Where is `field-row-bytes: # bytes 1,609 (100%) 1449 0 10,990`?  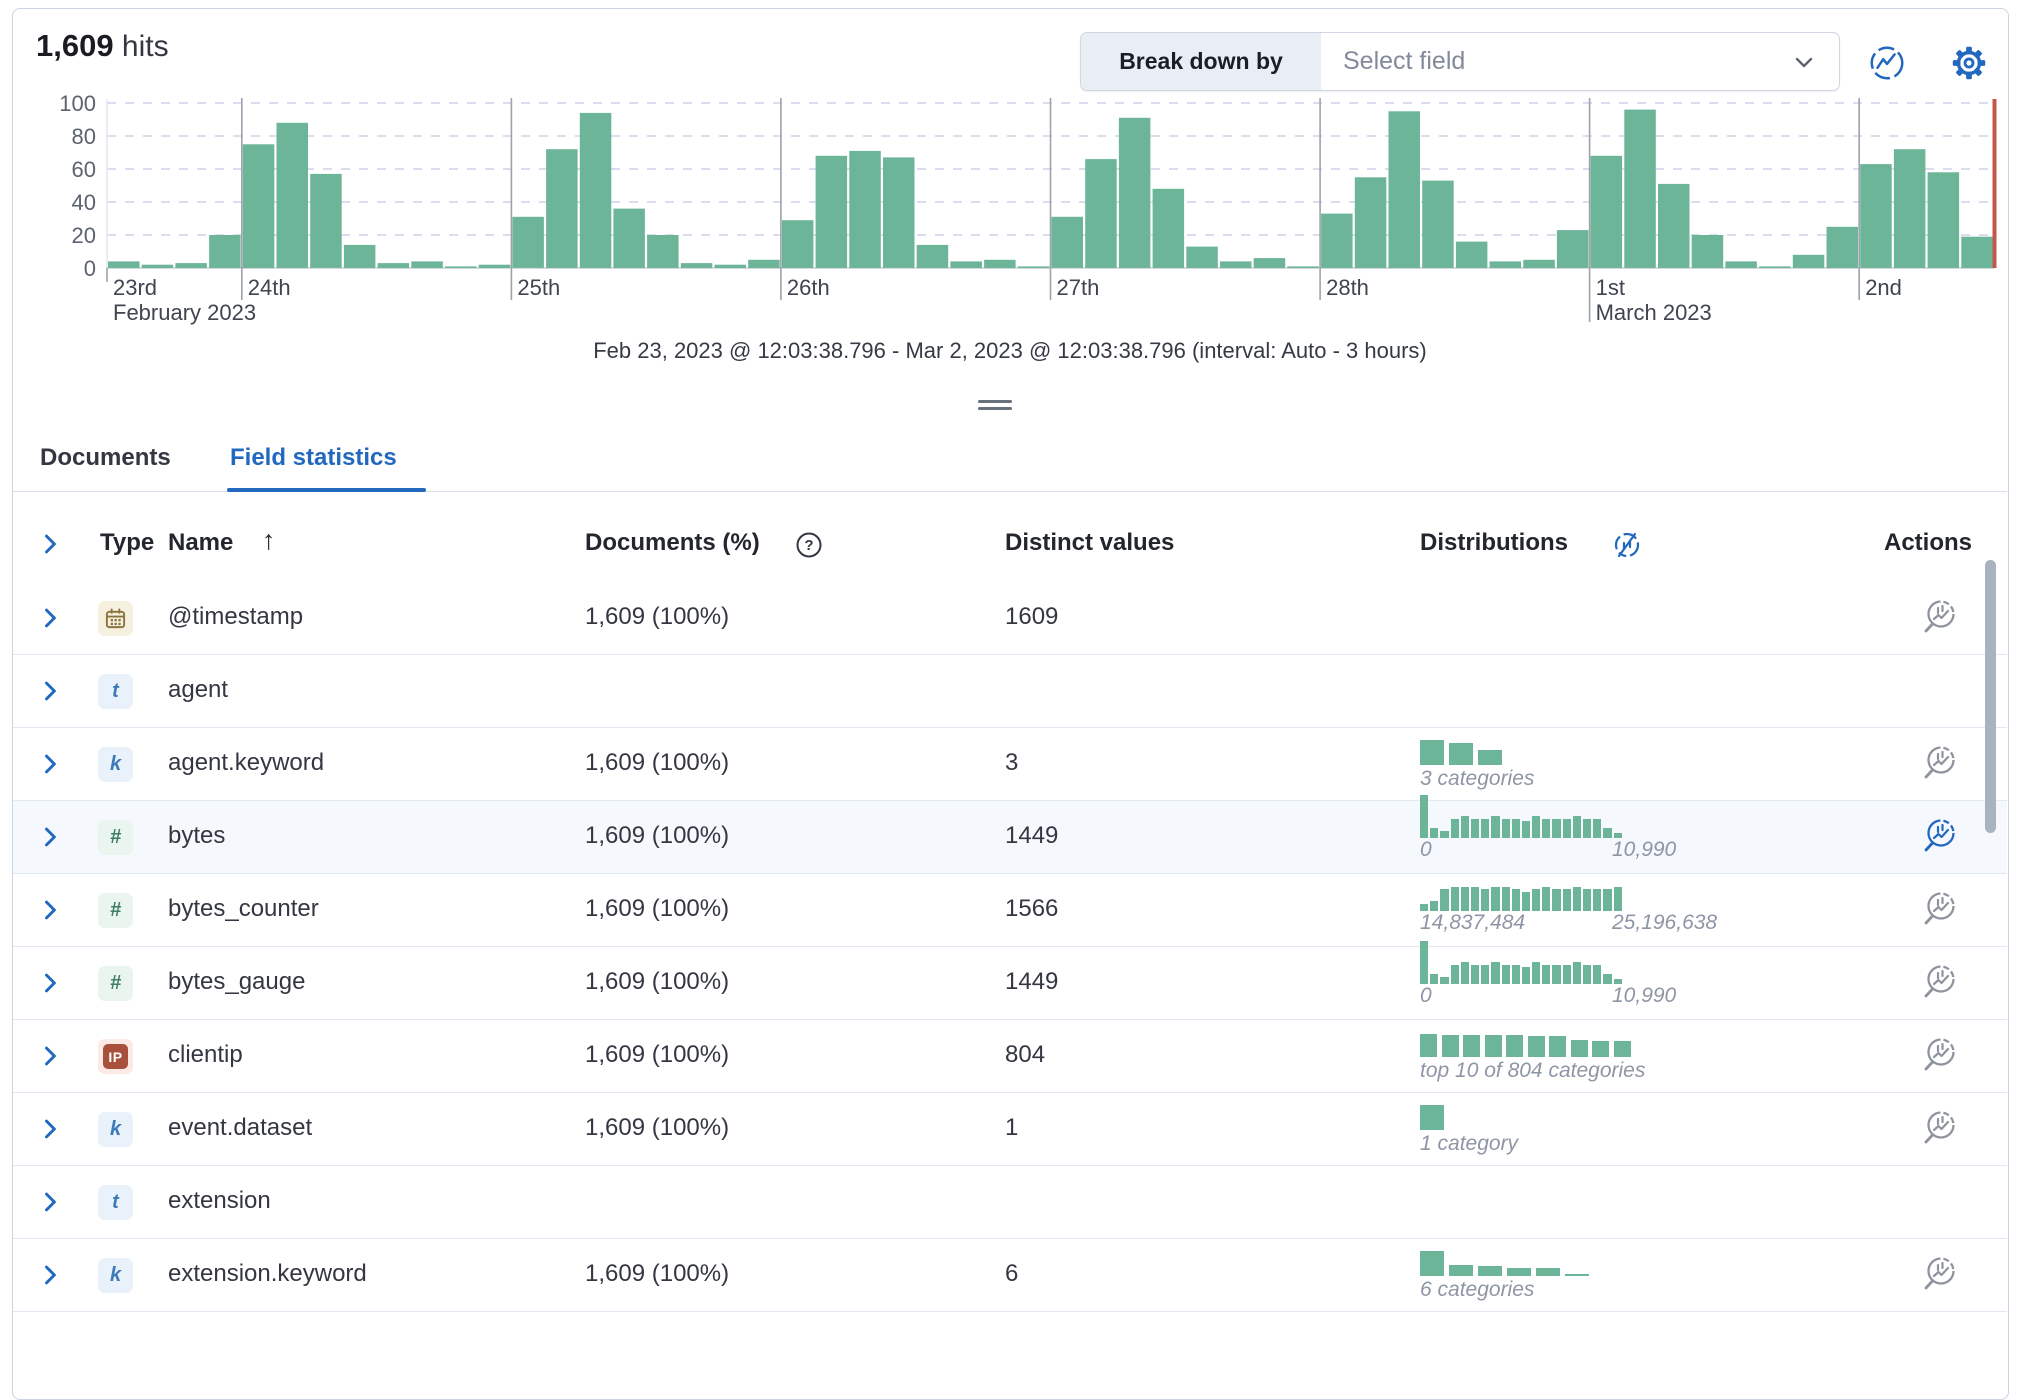 field-row-bytes: # bytes 1,609 (100%) 1449 0 10,990 is located at coordinates (1010, 834).